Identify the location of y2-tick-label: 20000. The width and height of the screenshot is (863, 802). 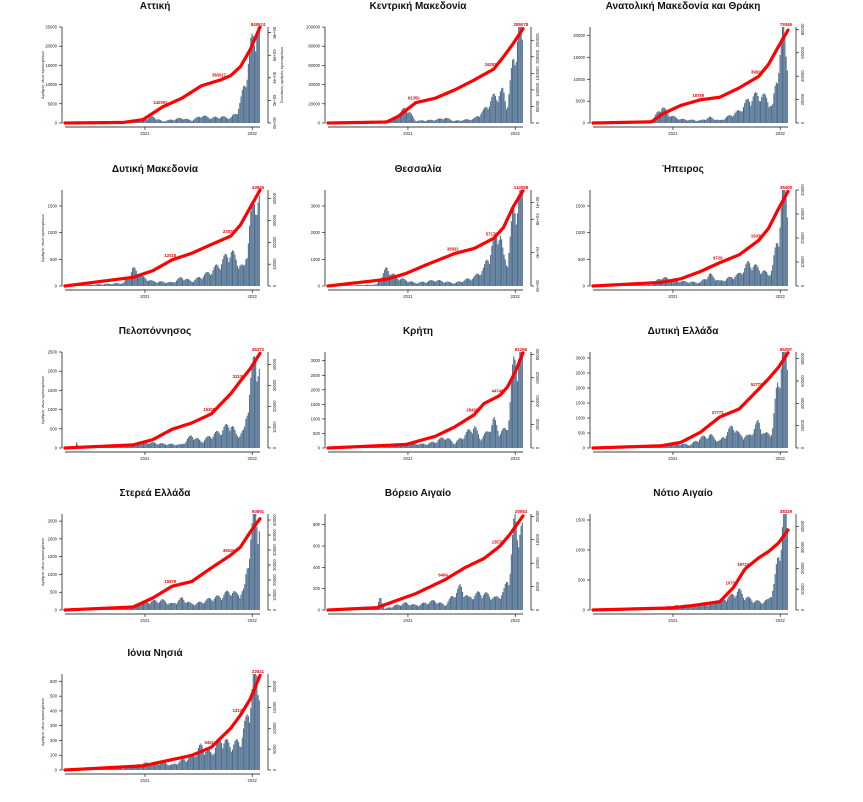
(274, 580).